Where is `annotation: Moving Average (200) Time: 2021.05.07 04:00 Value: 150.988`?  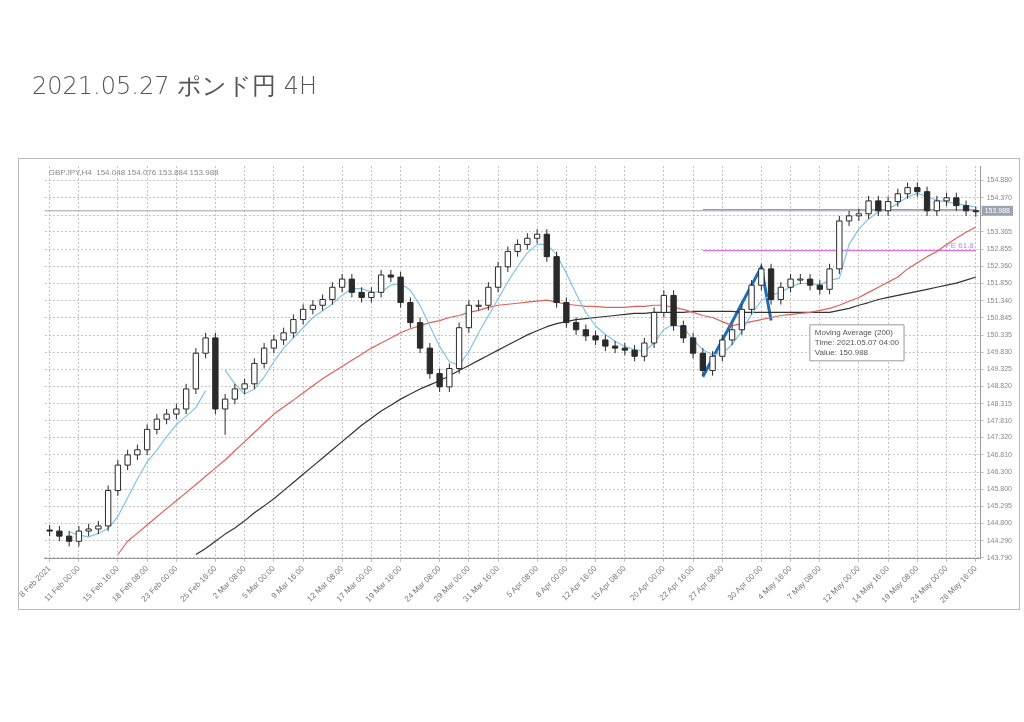 annotation: Moving Average (200) Time: 2021.05.07 04:00 Value: 150.988 is located at coordinates (857, 343).